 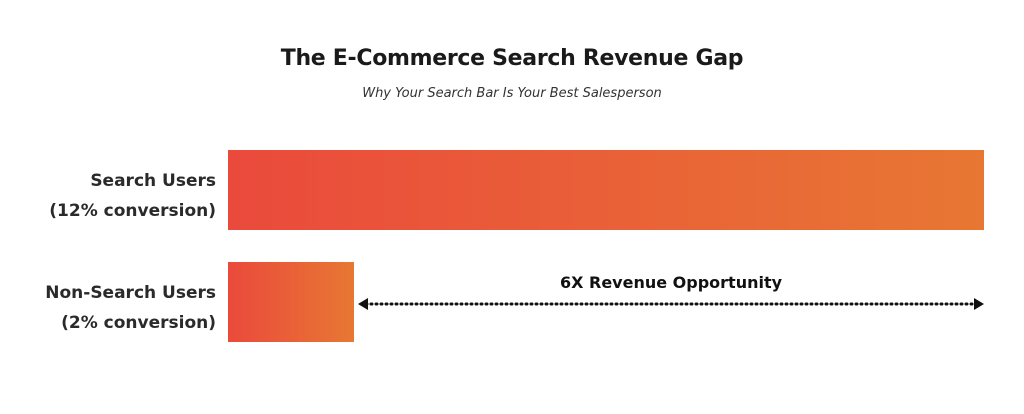 I want to click on annotation-label: 6X Revenue Opportunity, so click(x=671, y=282).